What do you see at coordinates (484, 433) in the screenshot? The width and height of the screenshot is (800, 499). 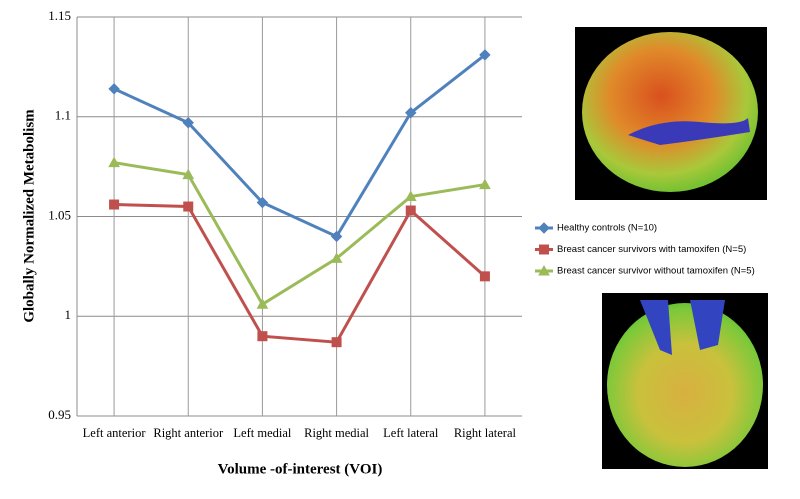 I see `x-tick-label: Right lateral` at bounding box center [484, 433].